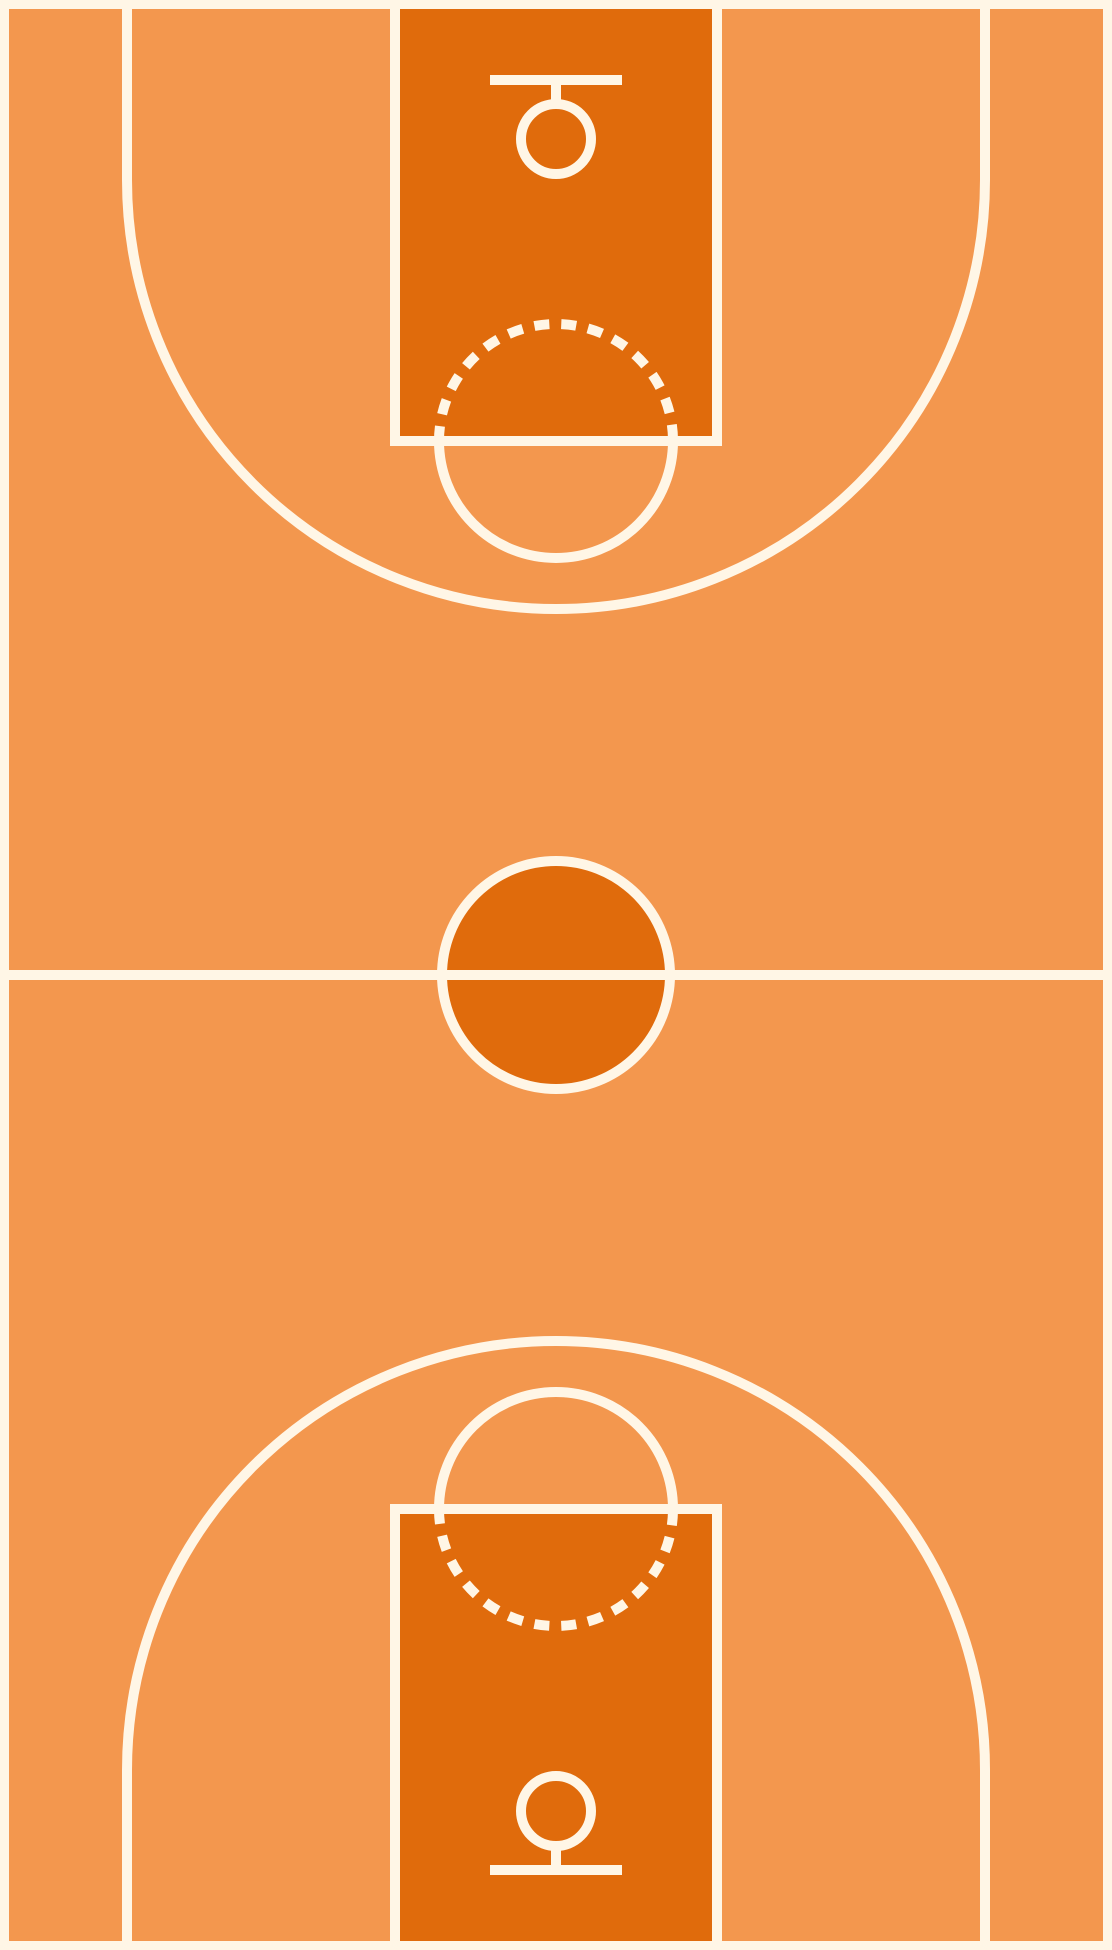  I want to click on top-free-throw-circle-lower, so click(556, 501).